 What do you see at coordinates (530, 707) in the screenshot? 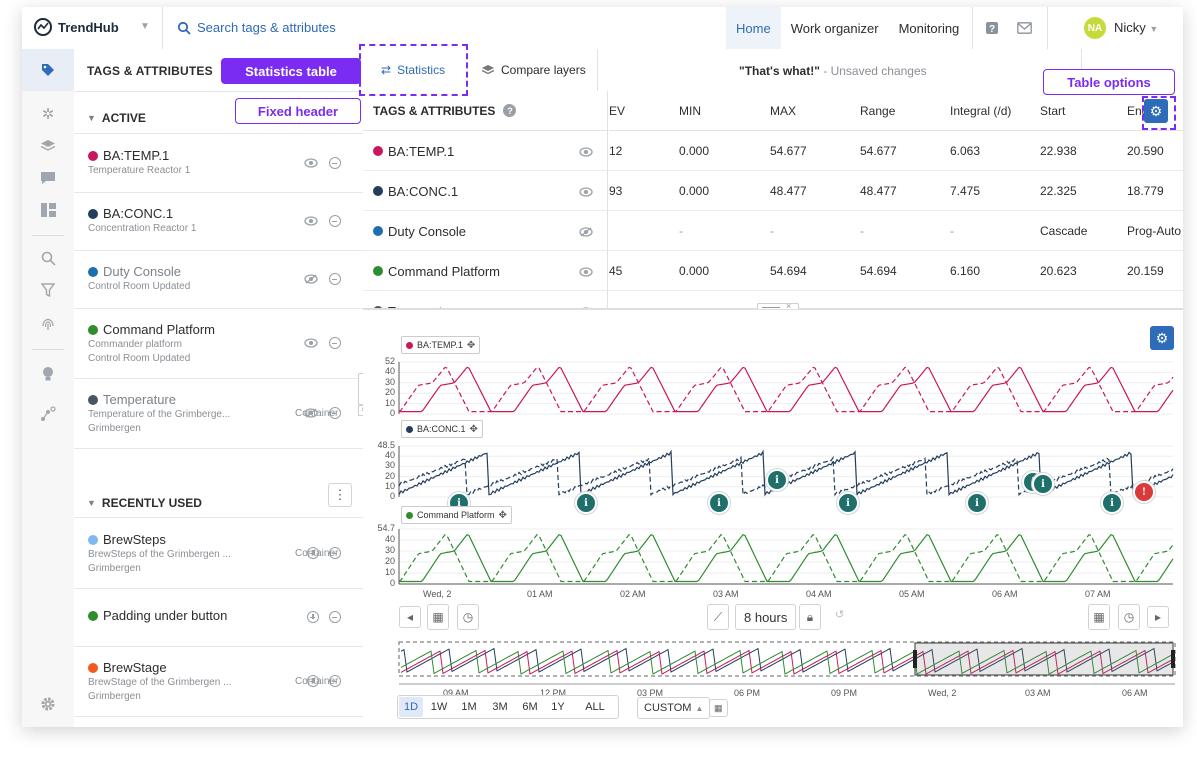
I see `range-button-6m: 6M` at bounding box center [530, 707].